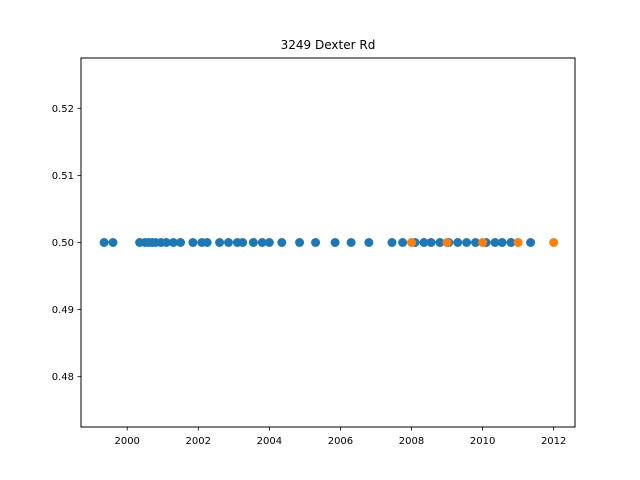 This screenshot has height=480, width=640. What do you see at coordinates (340, 441) in the screenshot?
I see `x-tick-label: 2006` at bounding box center [340, 441].